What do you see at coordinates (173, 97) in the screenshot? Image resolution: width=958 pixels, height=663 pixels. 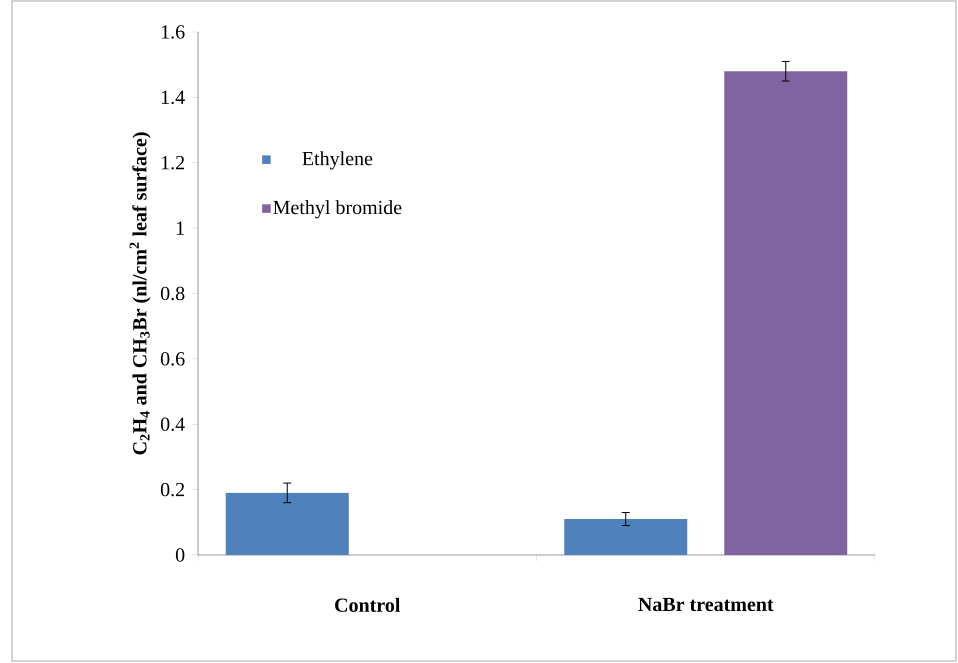 I see `y-tick-label: 1.4` at bounding box center [173, 97].